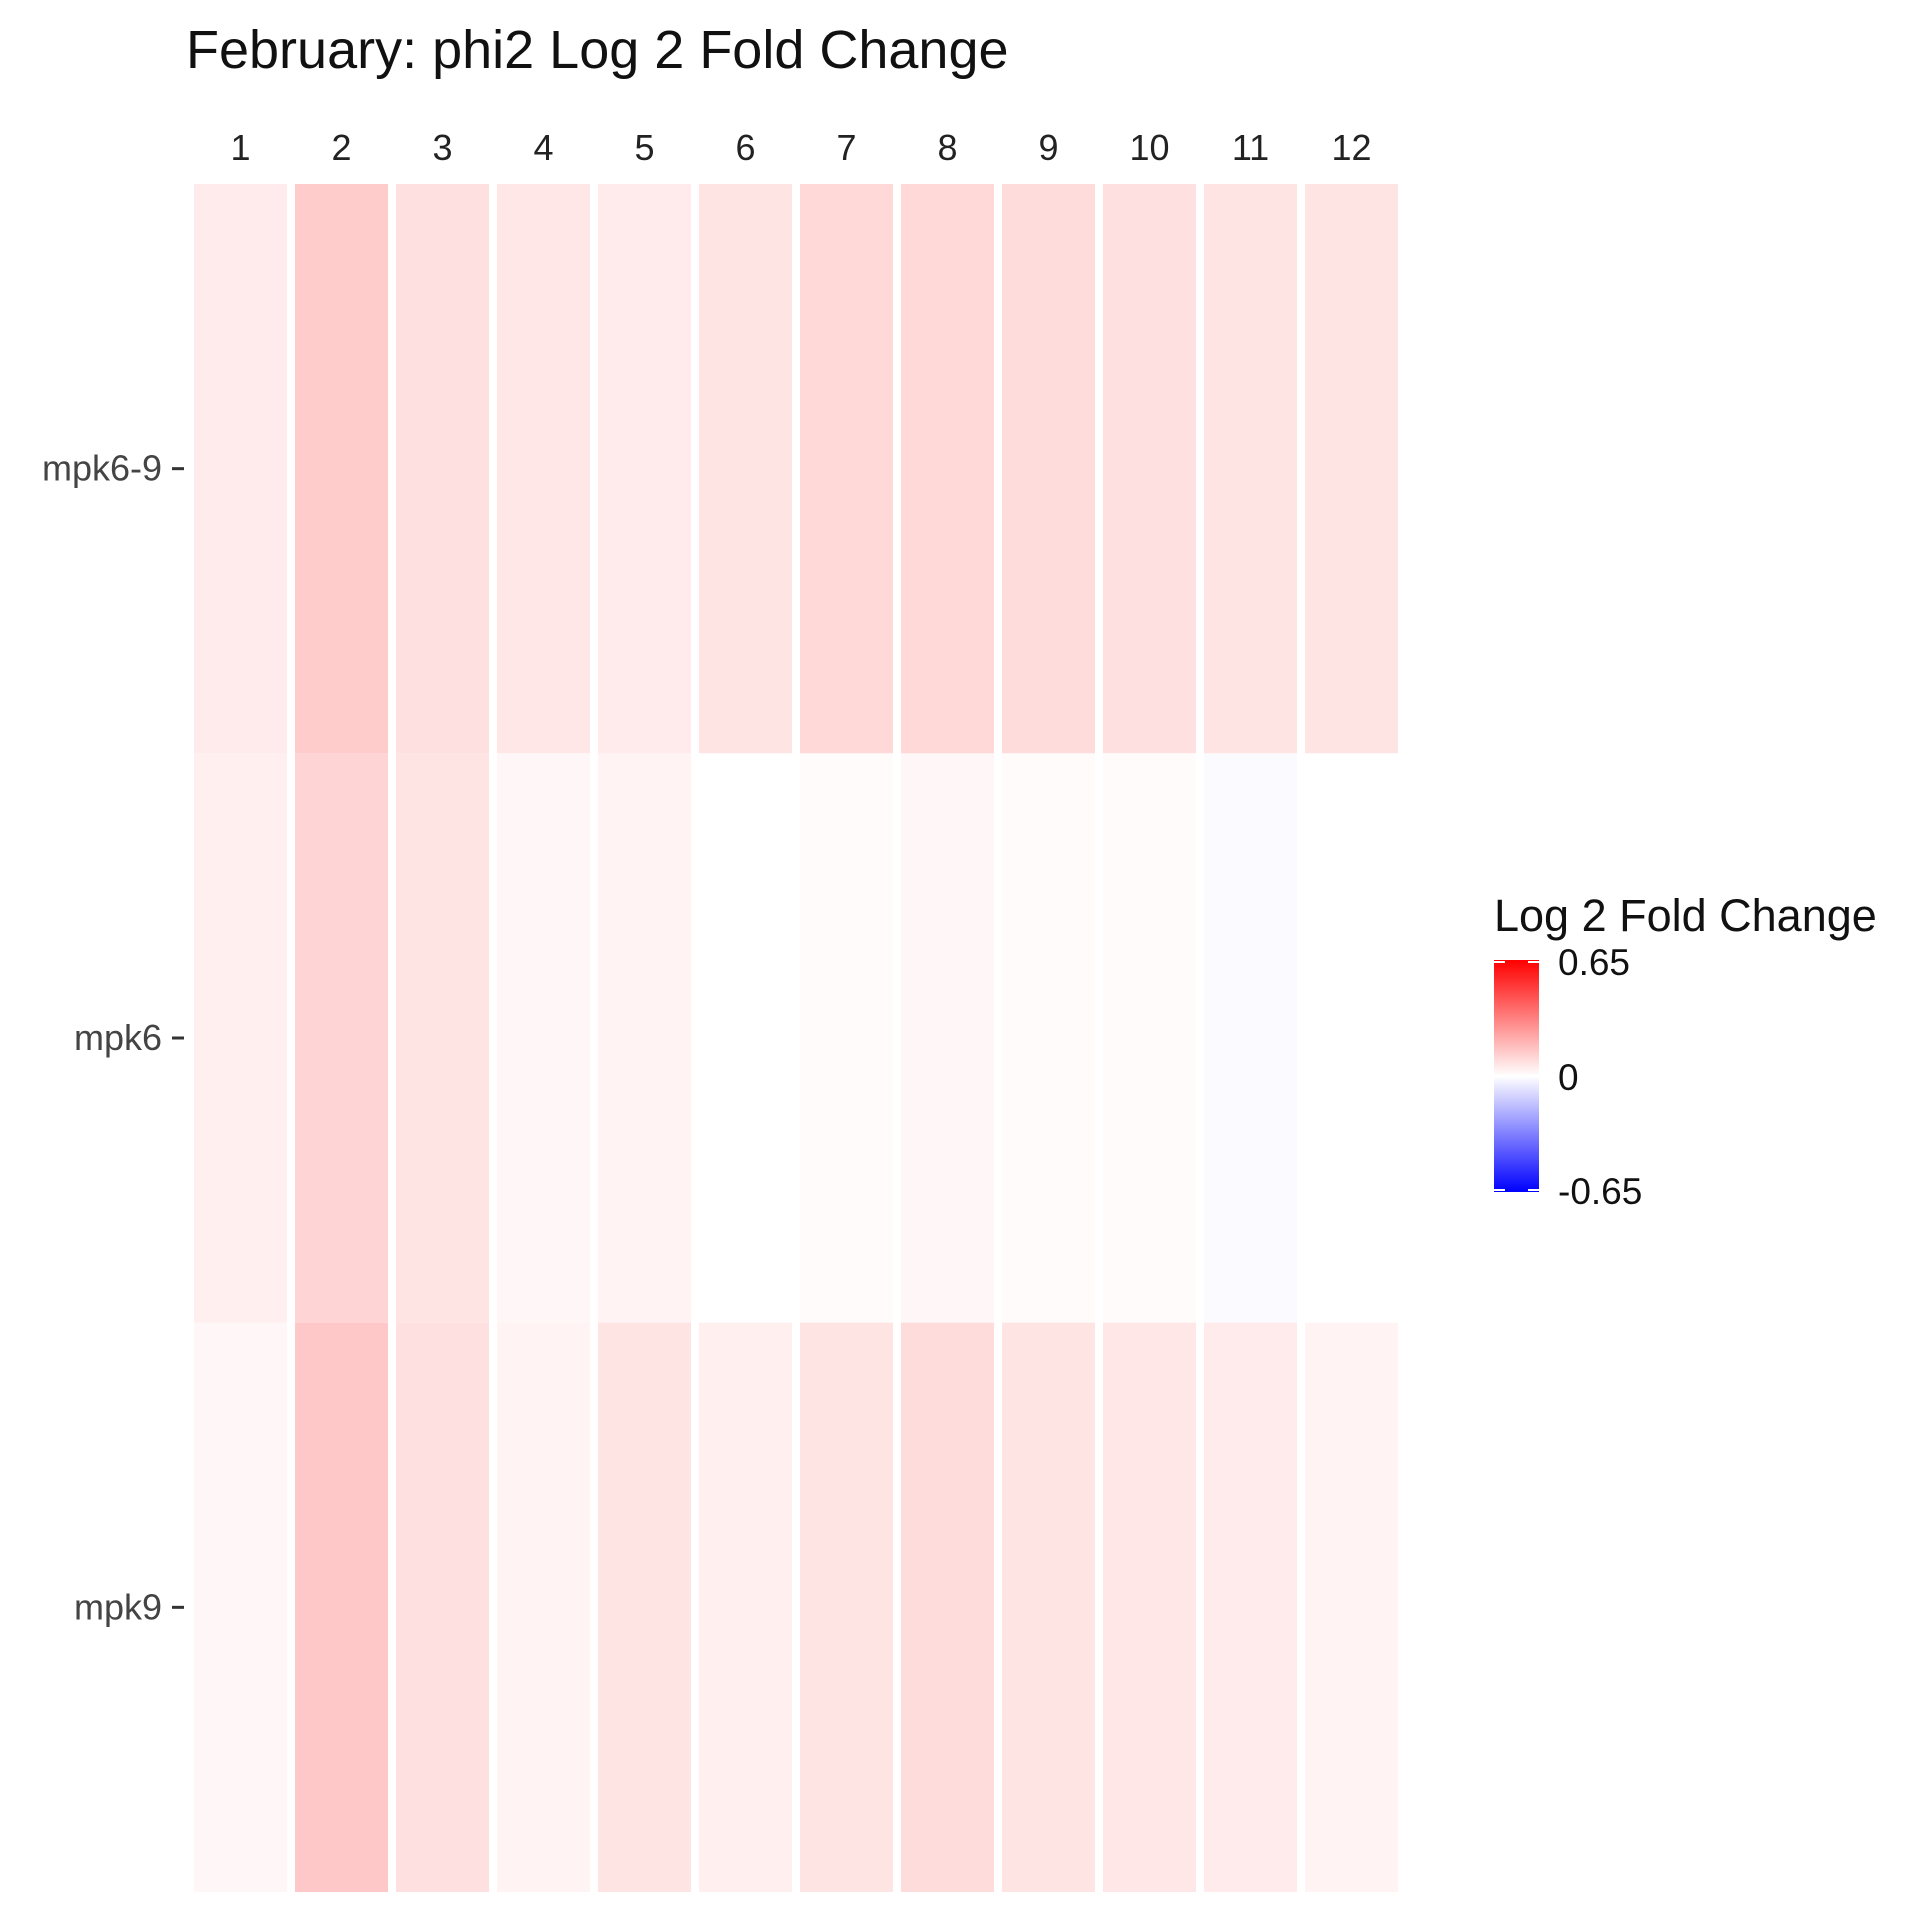  Describe the element at coordinates (240, 147) in the screenshot. I see `x-tick-label-1: 1` at that location.